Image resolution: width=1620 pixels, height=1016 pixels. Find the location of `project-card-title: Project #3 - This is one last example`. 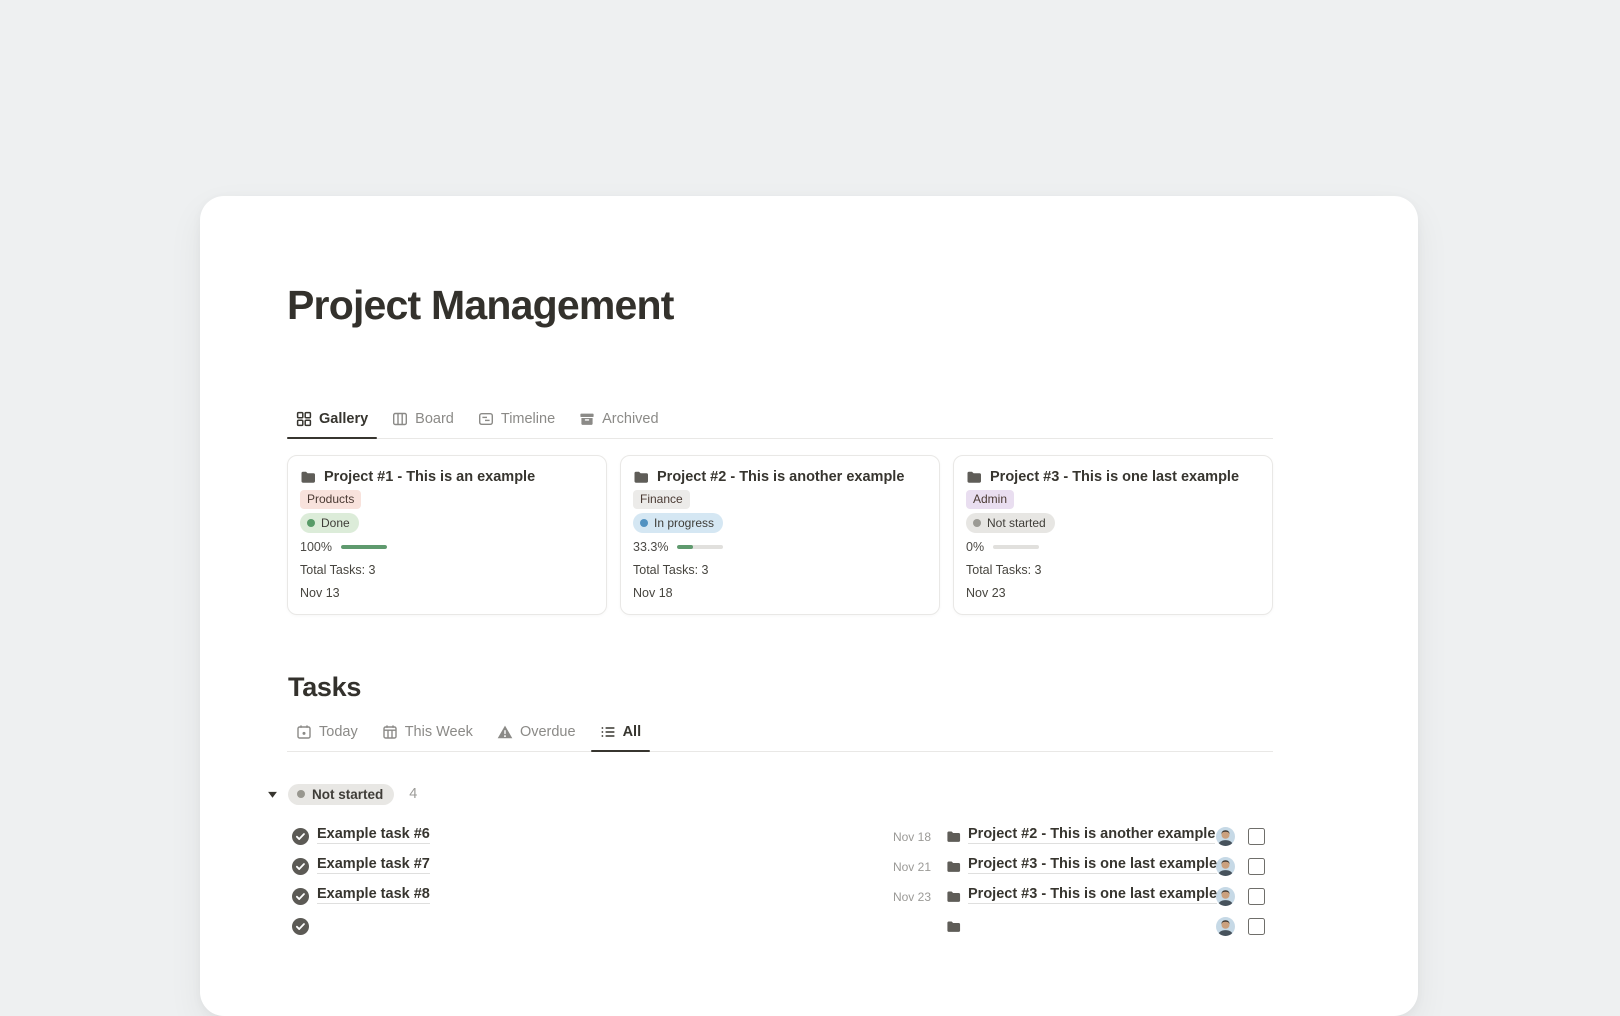

project-card-title: Project #3 - This is one last example is located at coordinates (1115, 476).